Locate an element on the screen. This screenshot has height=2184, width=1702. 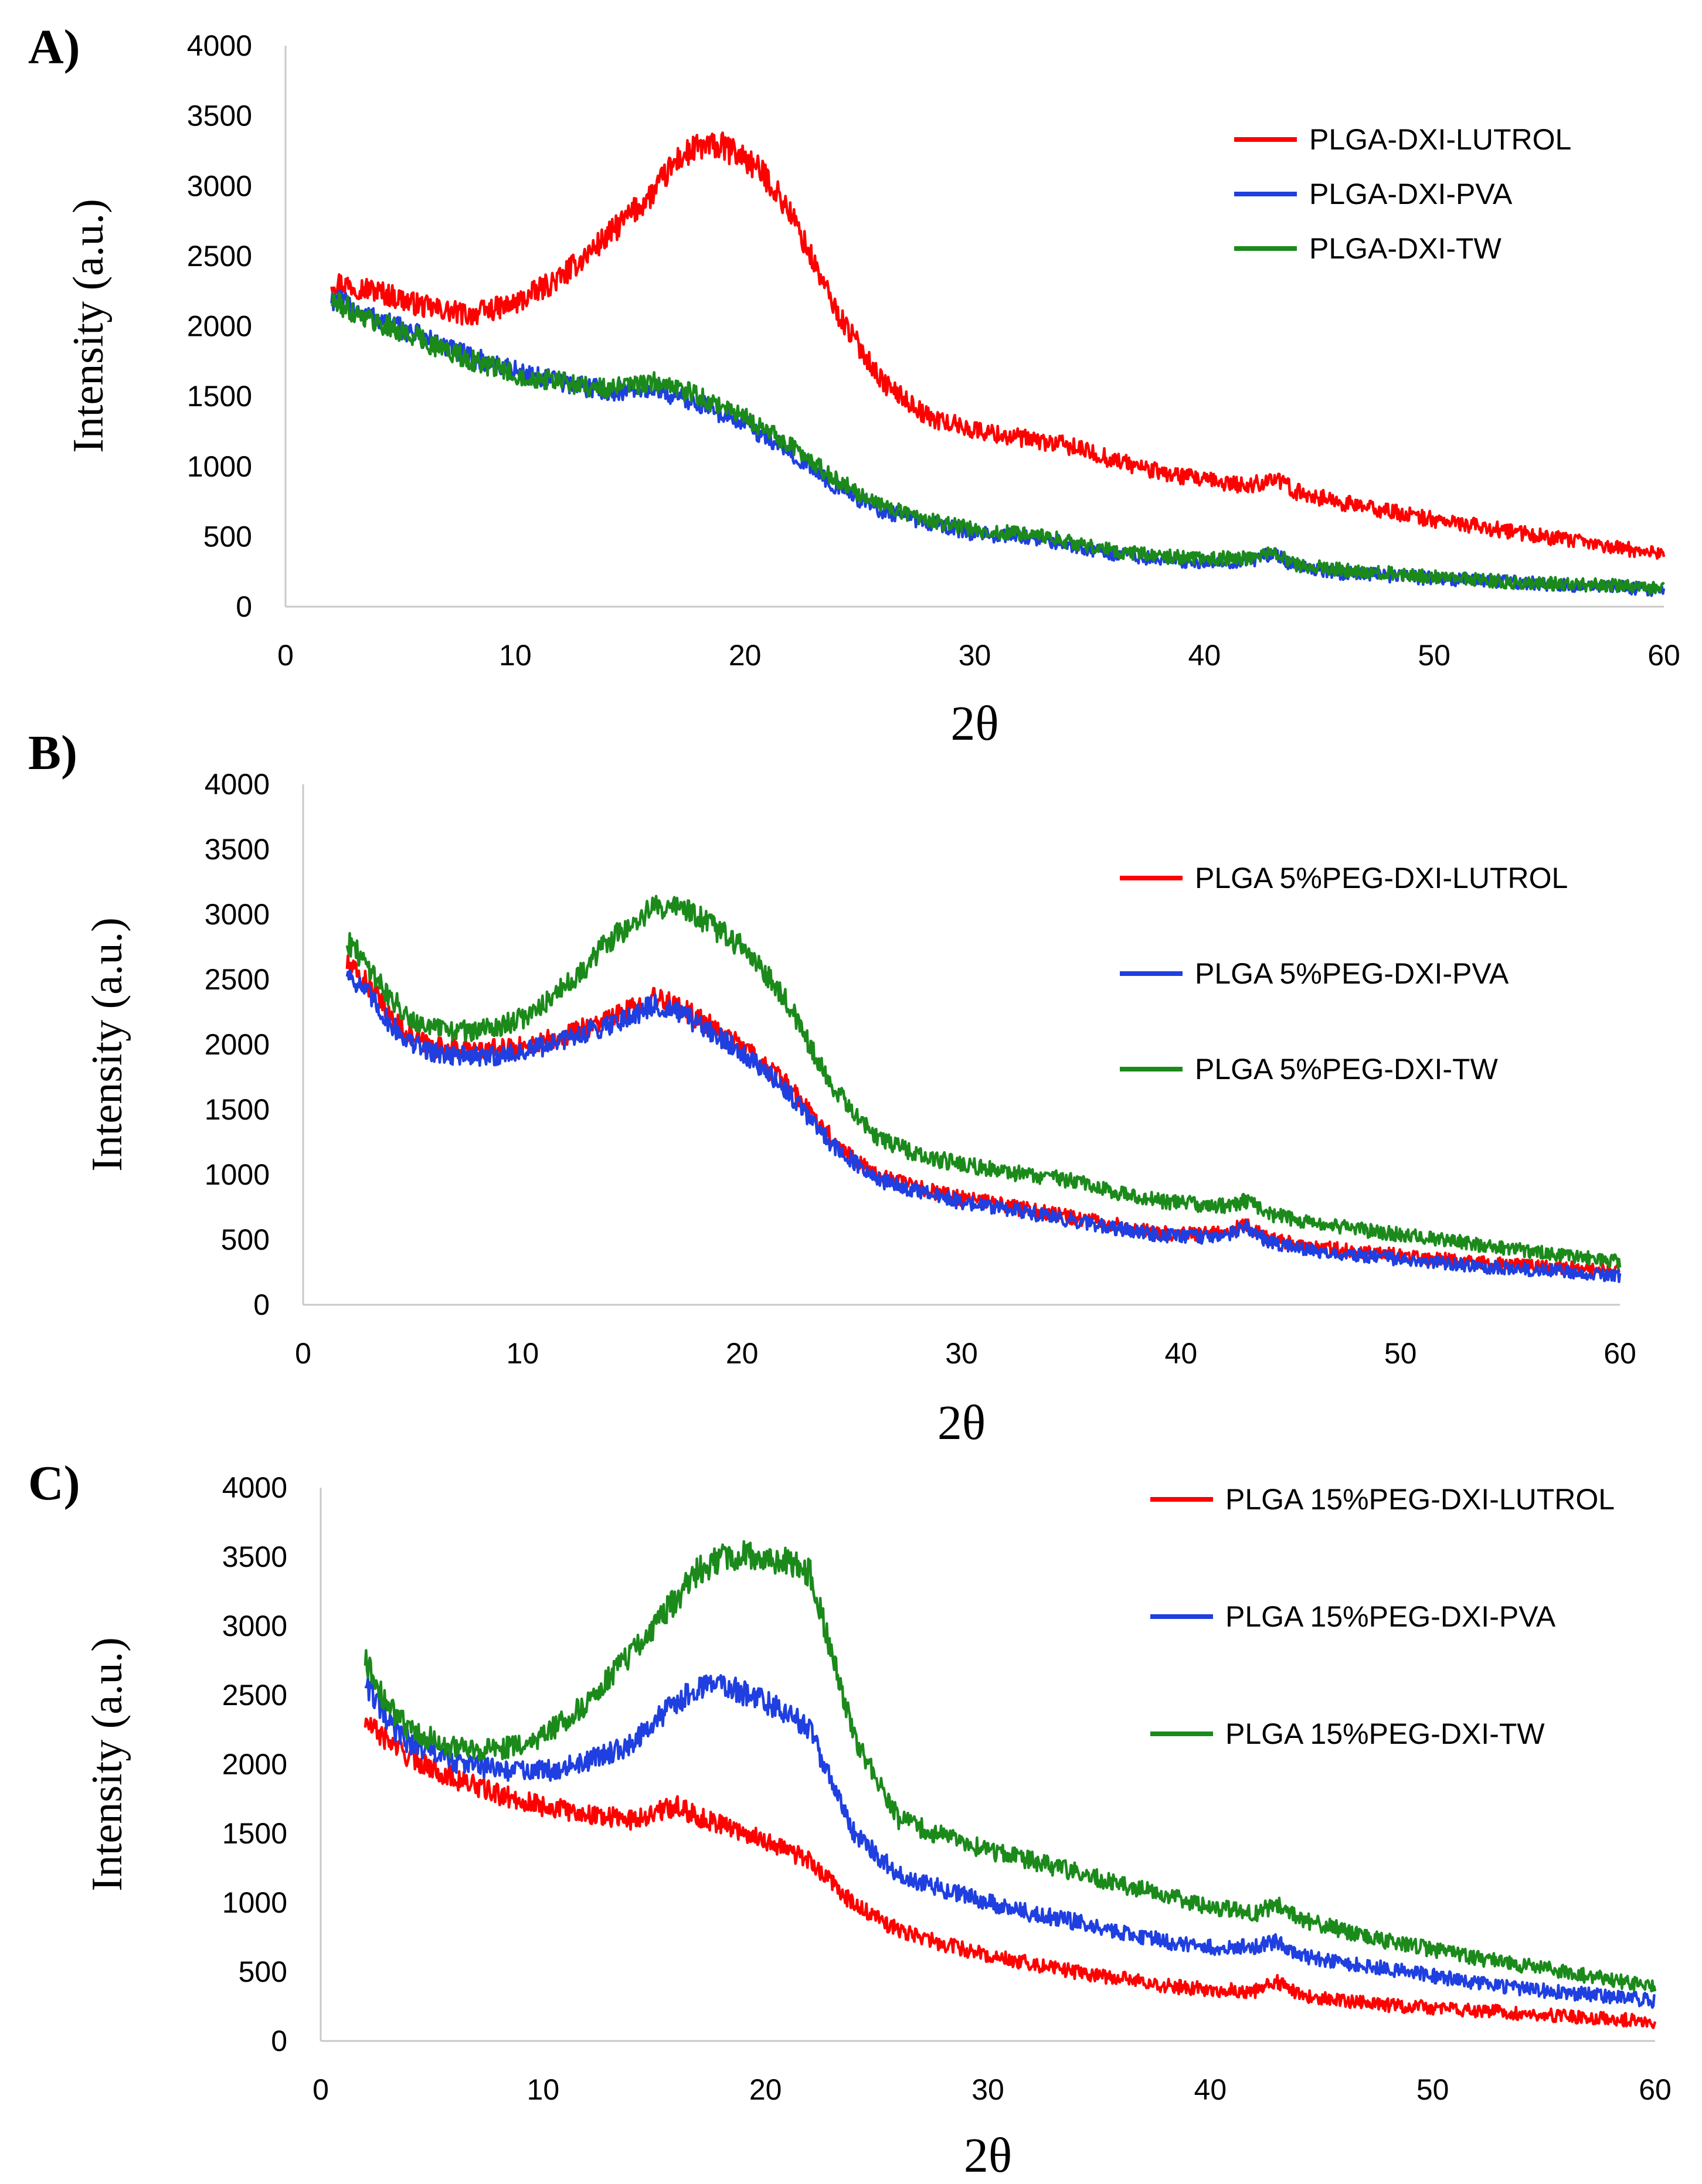
legend-item: PLGA-DXI-PVA is located at coordinates (1373, 194).